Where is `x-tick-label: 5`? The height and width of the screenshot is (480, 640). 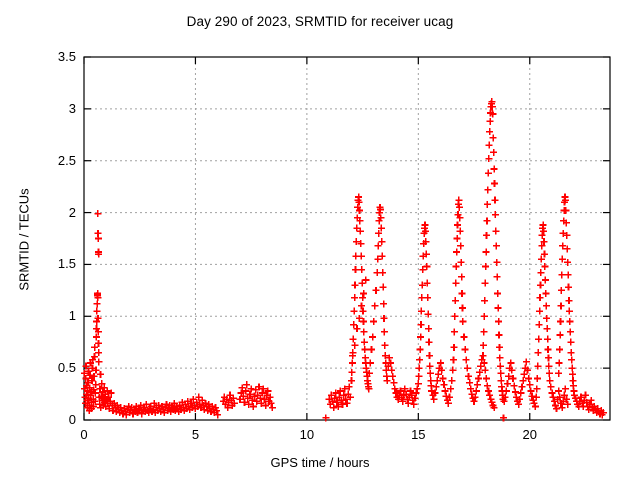 x-tick-label: 5 is located at coordinates (195, 434).